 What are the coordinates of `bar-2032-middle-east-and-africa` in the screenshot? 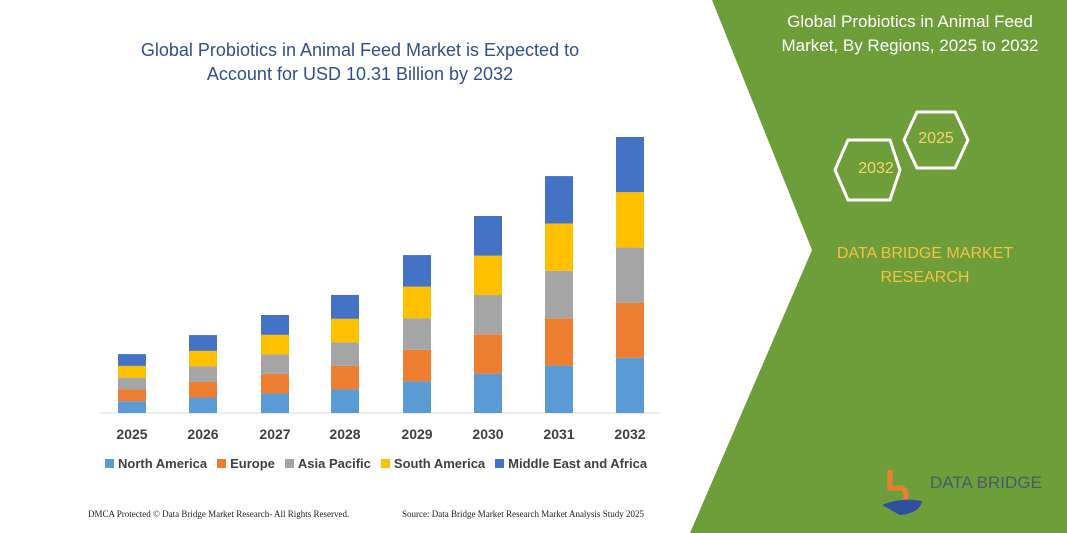 It's located at (630, 165).